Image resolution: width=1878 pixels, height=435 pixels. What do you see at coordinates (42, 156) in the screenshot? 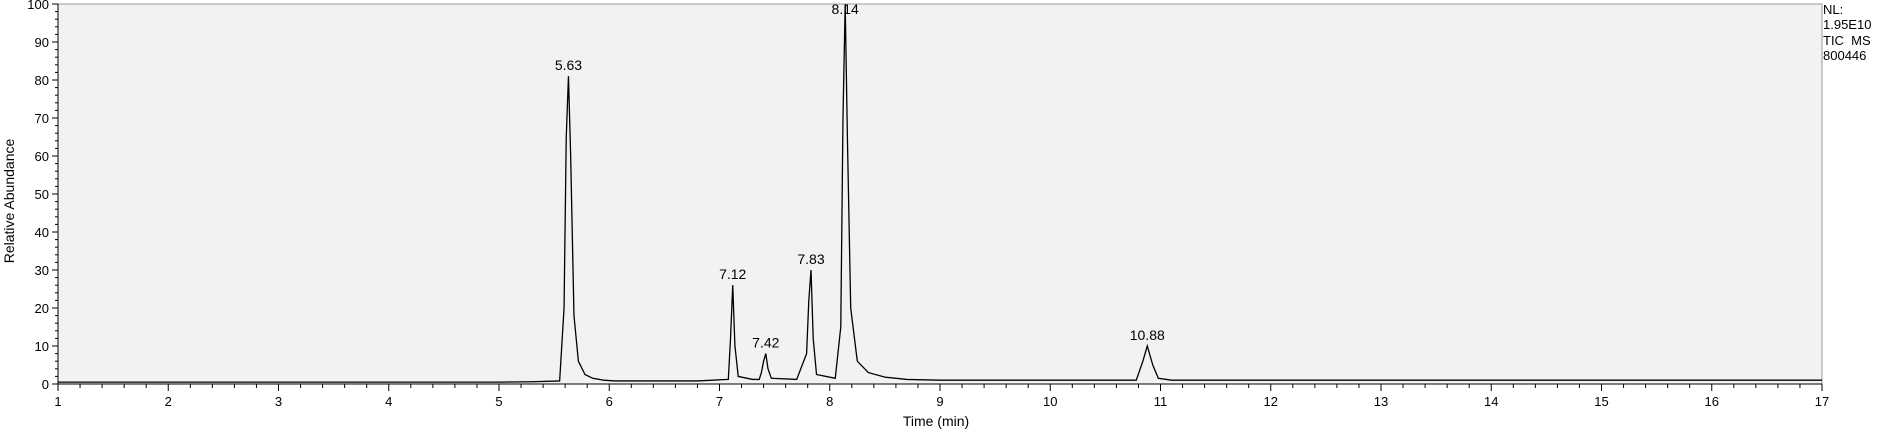
I see `y-tick-label: 60` at bounding box center [42, 156].